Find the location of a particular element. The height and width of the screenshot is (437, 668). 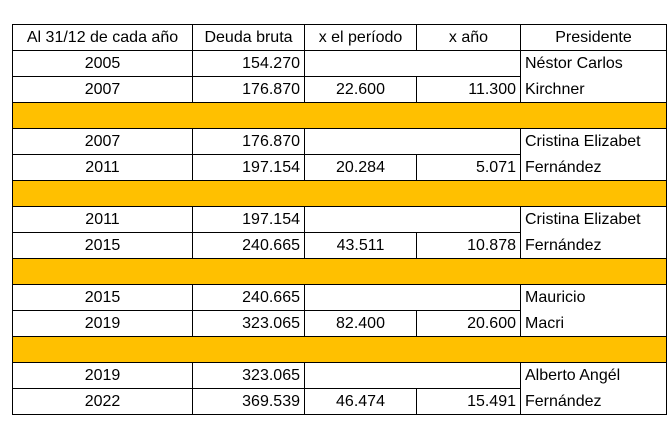

president-cell: Alberto Angél is located at coordinates (593, 375).